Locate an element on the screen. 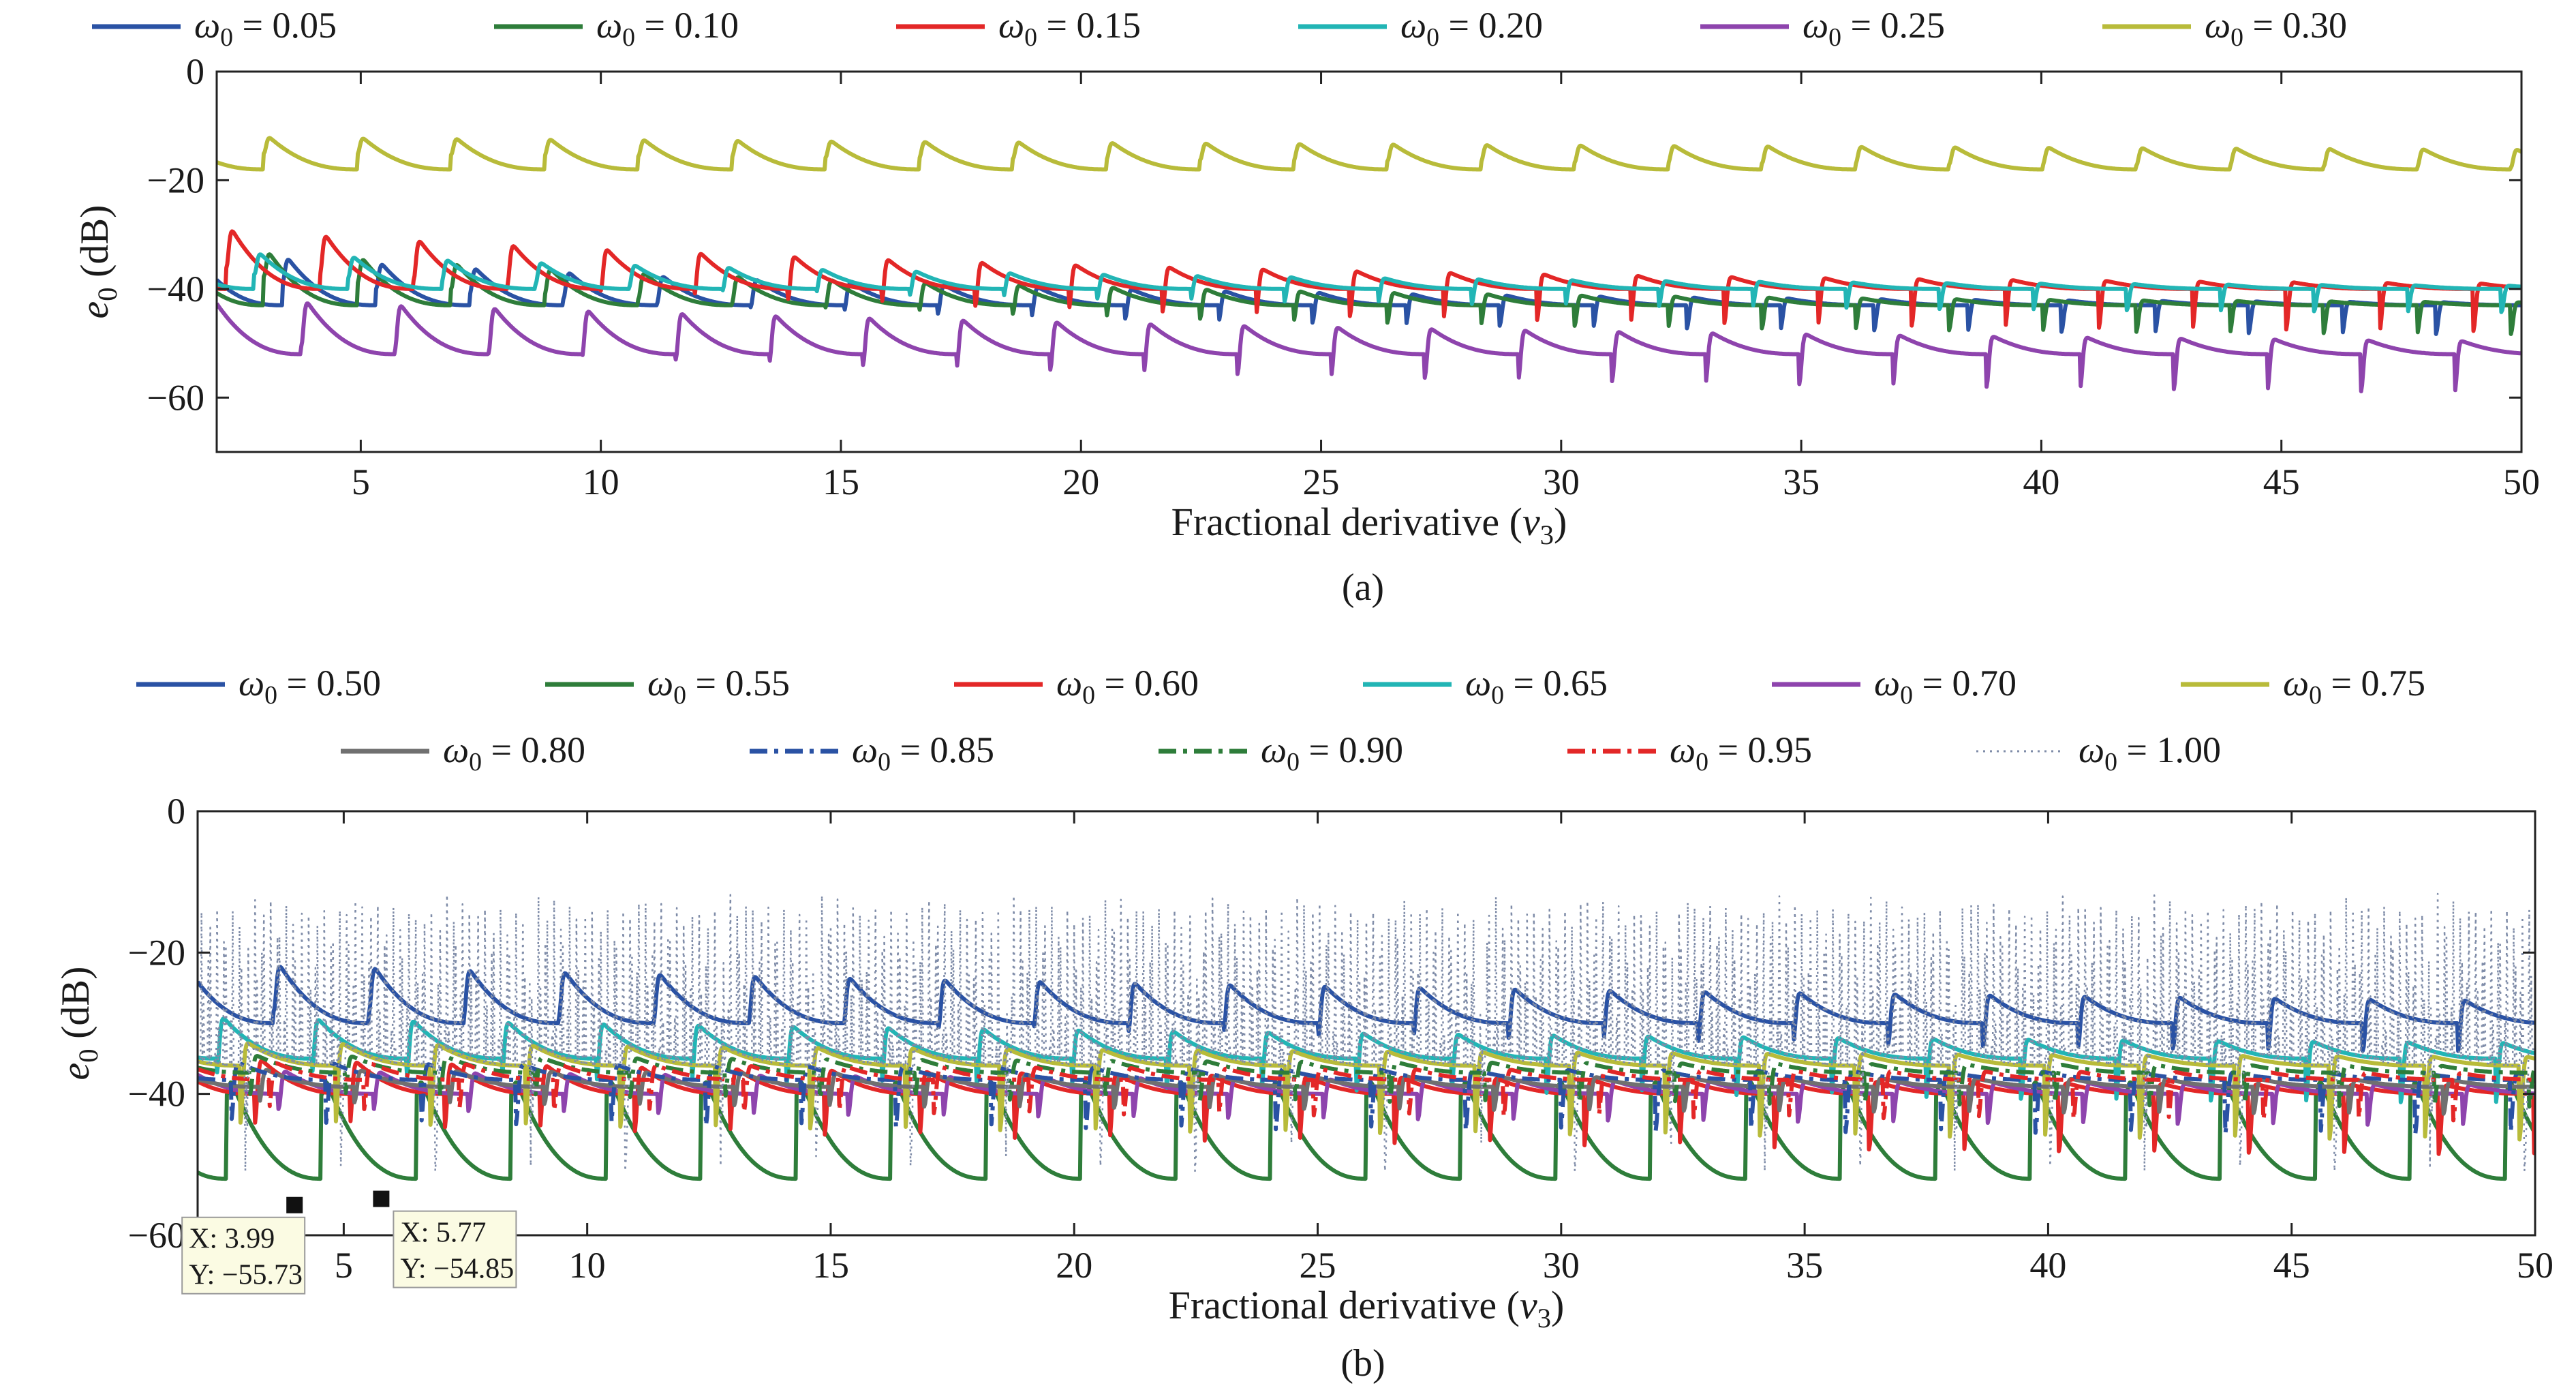 This screenshot has width=2576, height=1390. legend-label: ω0 = 0.70 is located at coordinates (1946, 686).